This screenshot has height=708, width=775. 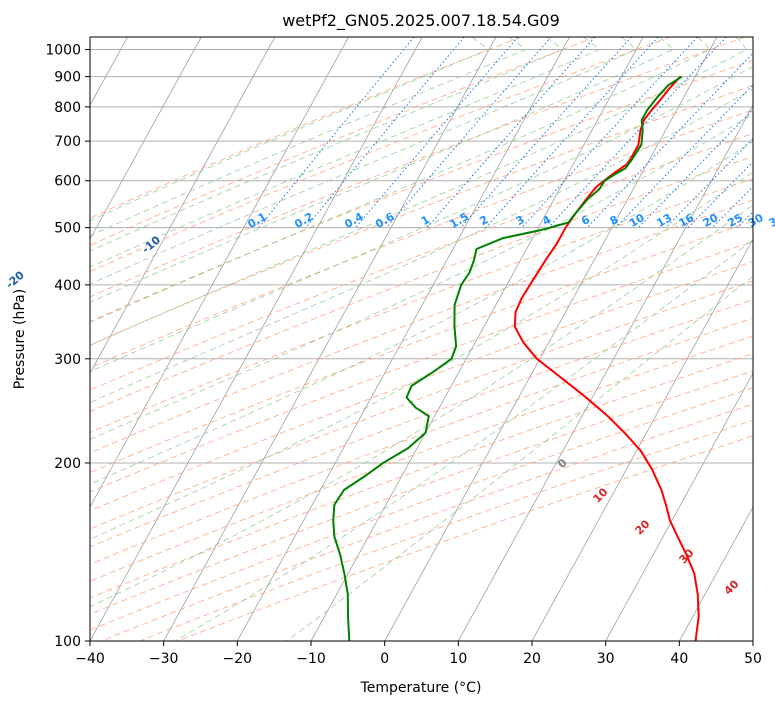 What do you see at coordinates (546, 220) in the screenshot?
I see `mixing-ratio-label: 4` at bounding box center [546, 220].